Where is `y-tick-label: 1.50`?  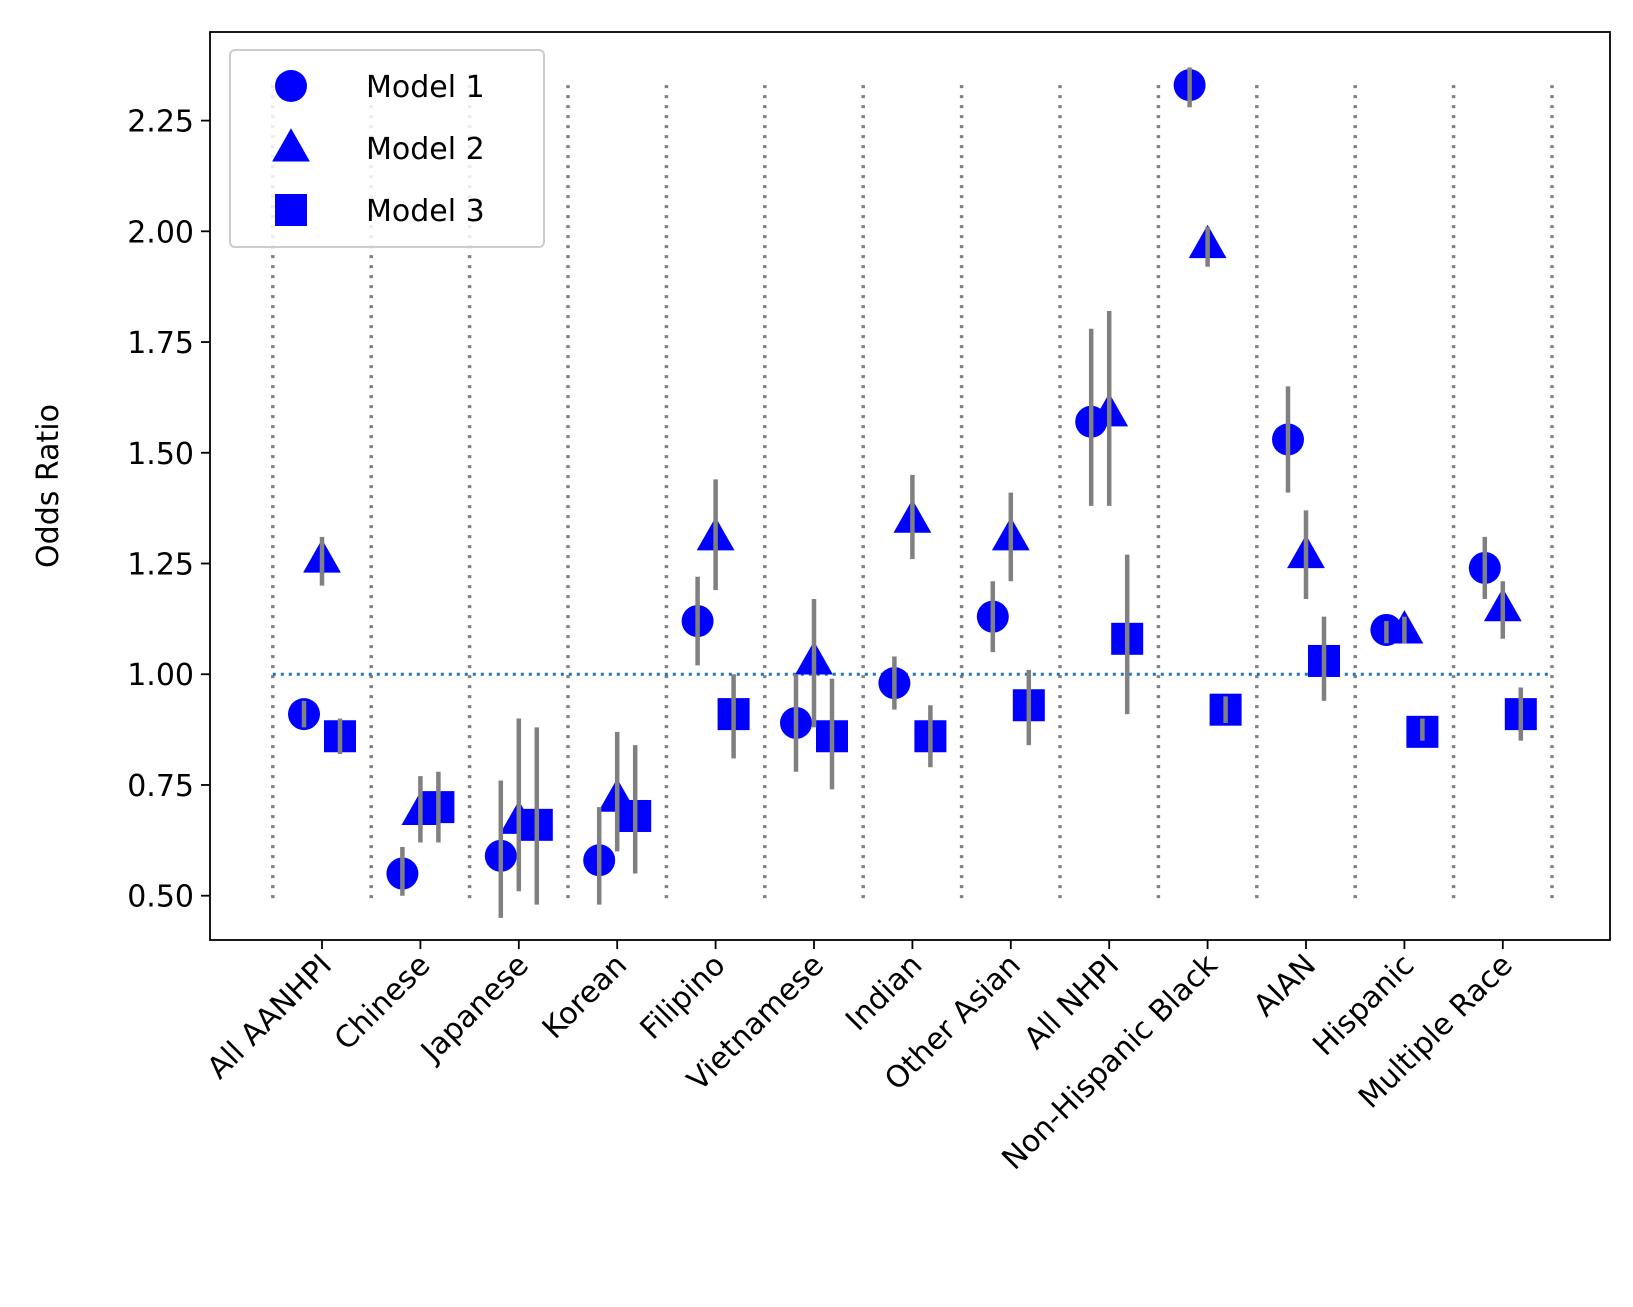
y-tick-label: 1.50 is located at coordinates (160, 454).